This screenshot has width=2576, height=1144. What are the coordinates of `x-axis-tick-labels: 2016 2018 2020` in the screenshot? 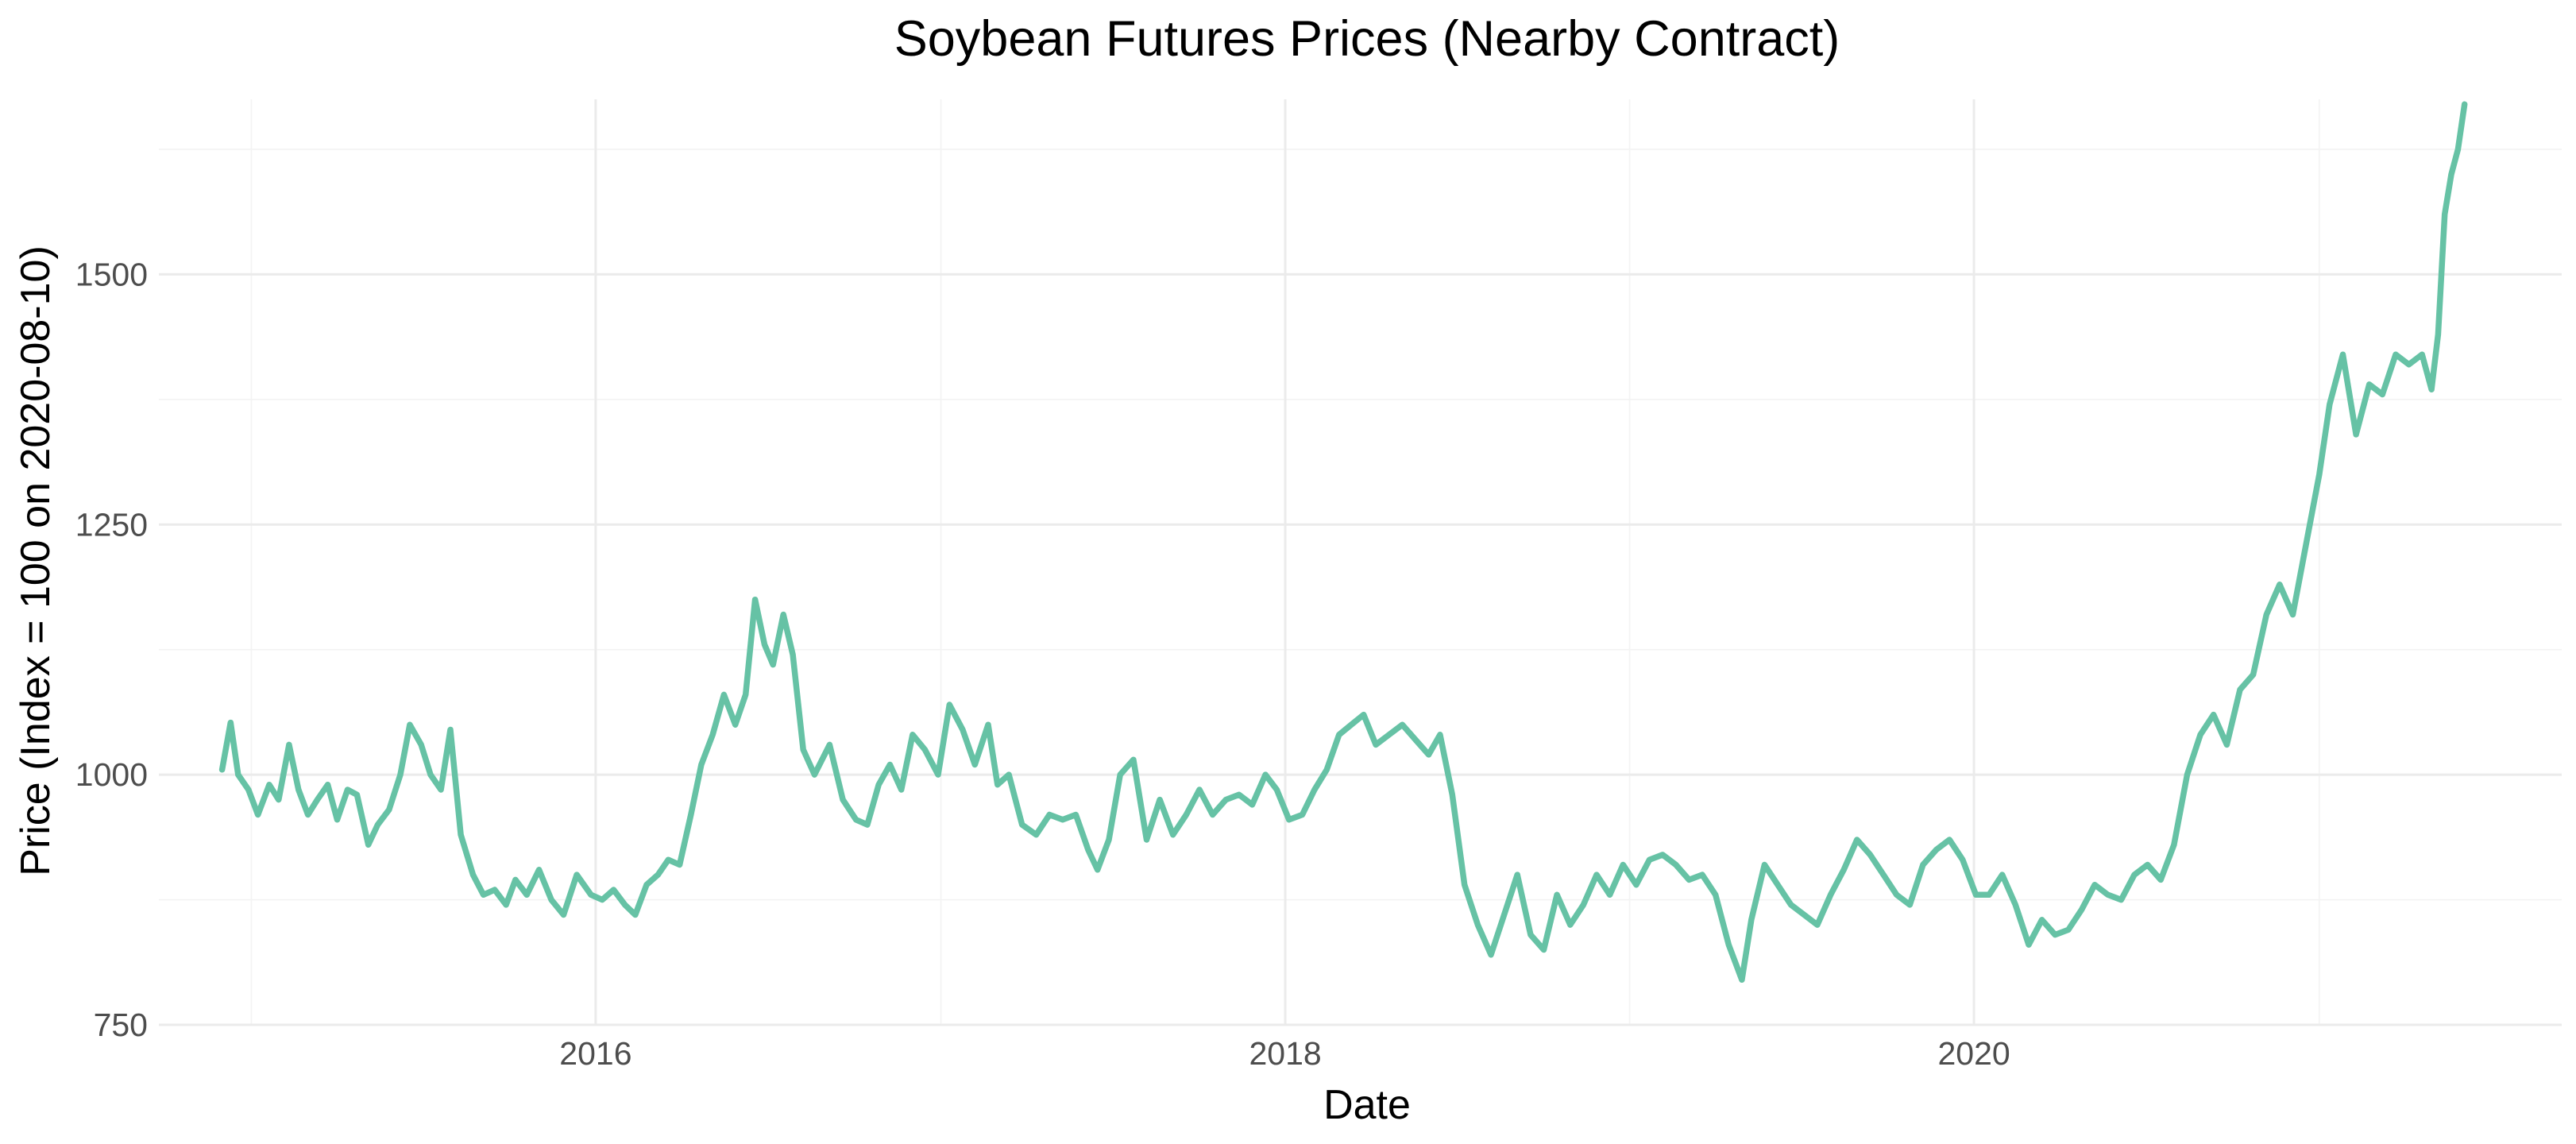 It's located at (1284, 1053).